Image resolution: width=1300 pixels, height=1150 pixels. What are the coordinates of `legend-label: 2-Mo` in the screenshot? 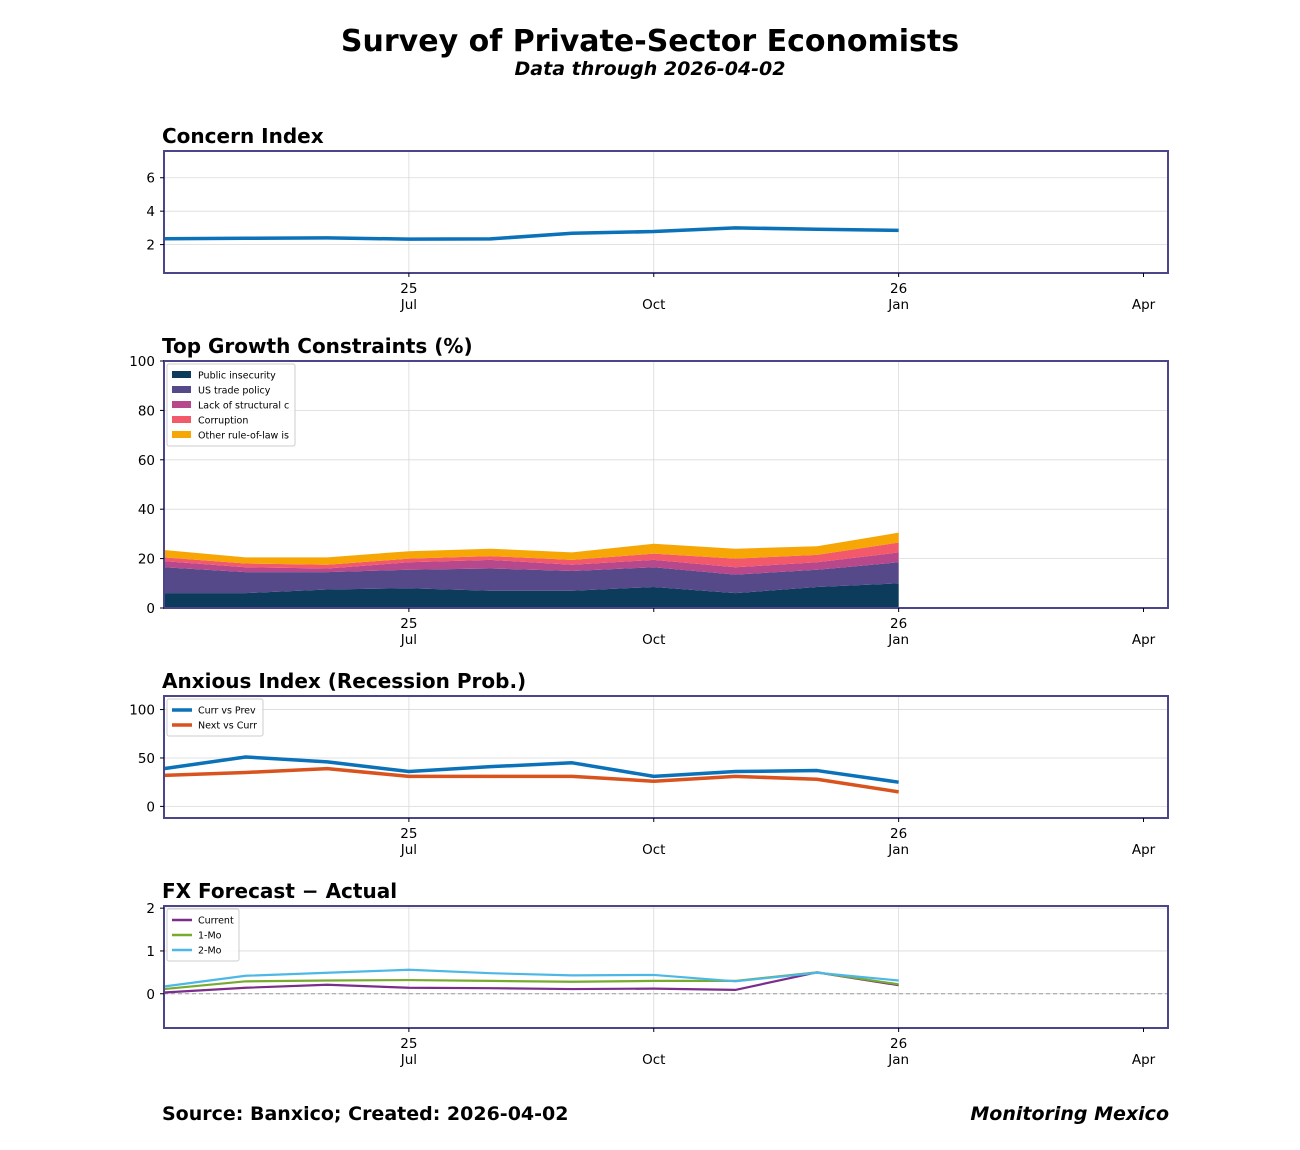 It's located at (210, 951).